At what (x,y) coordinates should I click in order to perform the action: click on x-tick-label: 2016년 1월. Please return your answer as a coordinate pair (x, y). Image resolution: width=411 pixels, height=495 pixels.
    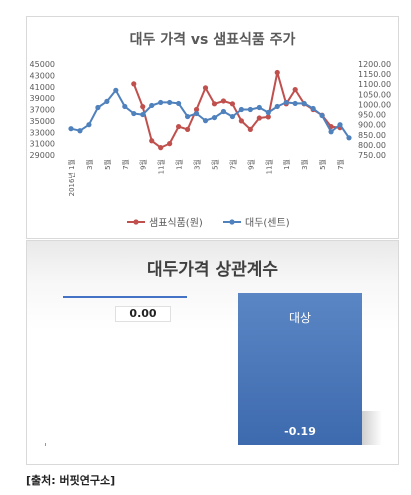
    Looking at the image, I should click on (71, 177).